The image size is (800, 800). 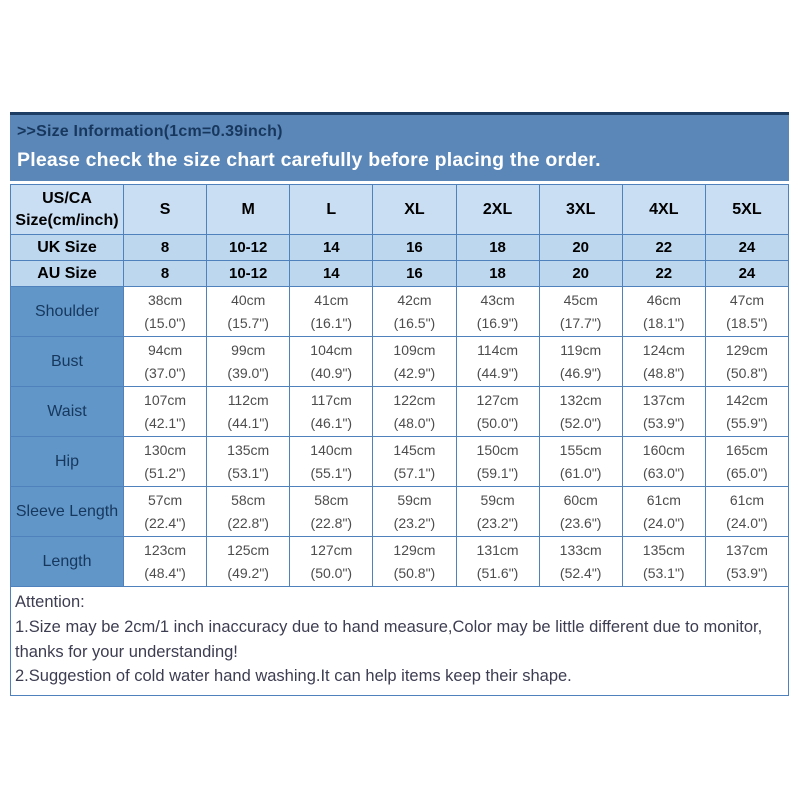 I want to click on attention-title: Attention:, so click(x=50, y=602).